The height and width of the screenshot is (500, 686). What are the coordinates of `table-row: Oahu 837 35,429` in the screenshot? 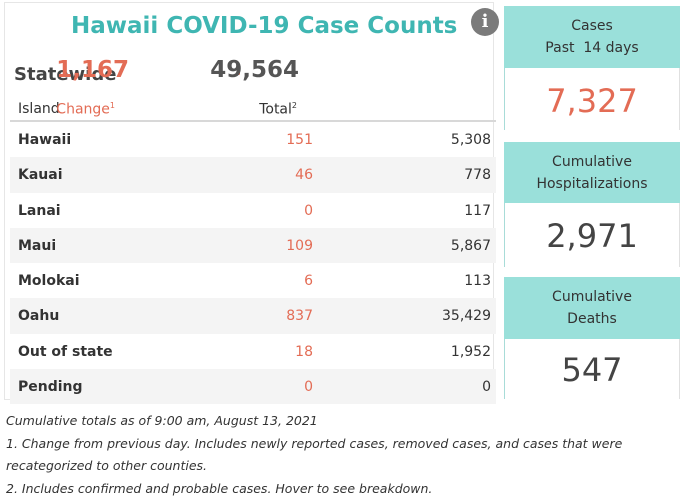 It's located at (253, 315).